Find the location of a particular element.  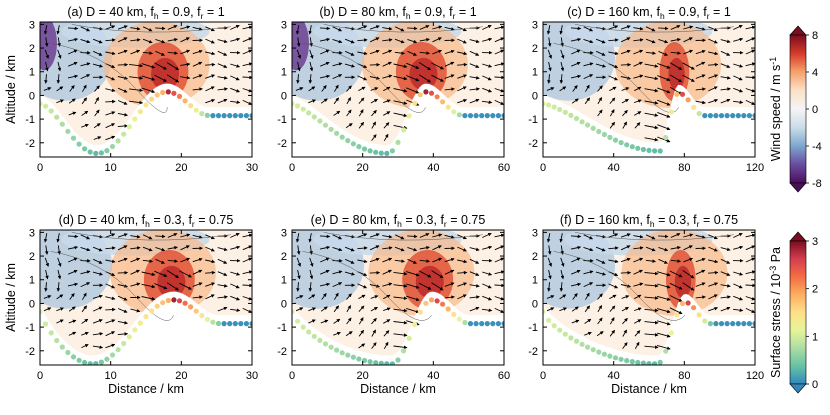

y-tick-label: 3 is located at coordinates (32, 233).